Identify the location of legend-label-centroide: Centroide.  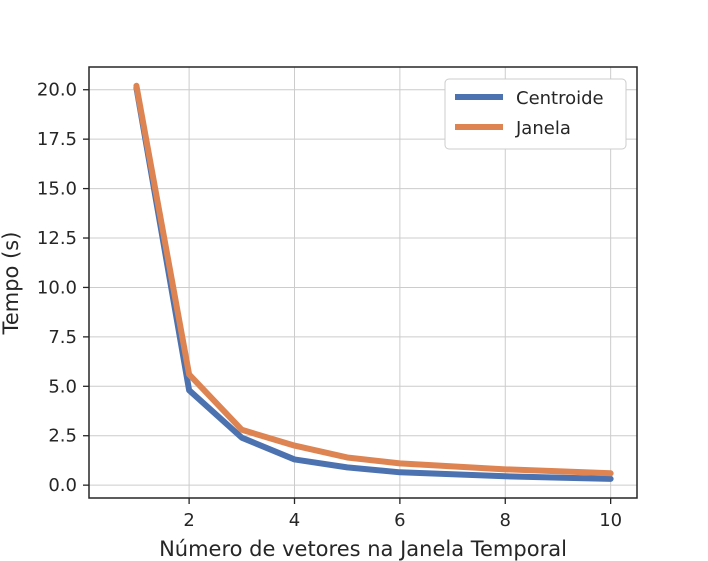
(560, 98).